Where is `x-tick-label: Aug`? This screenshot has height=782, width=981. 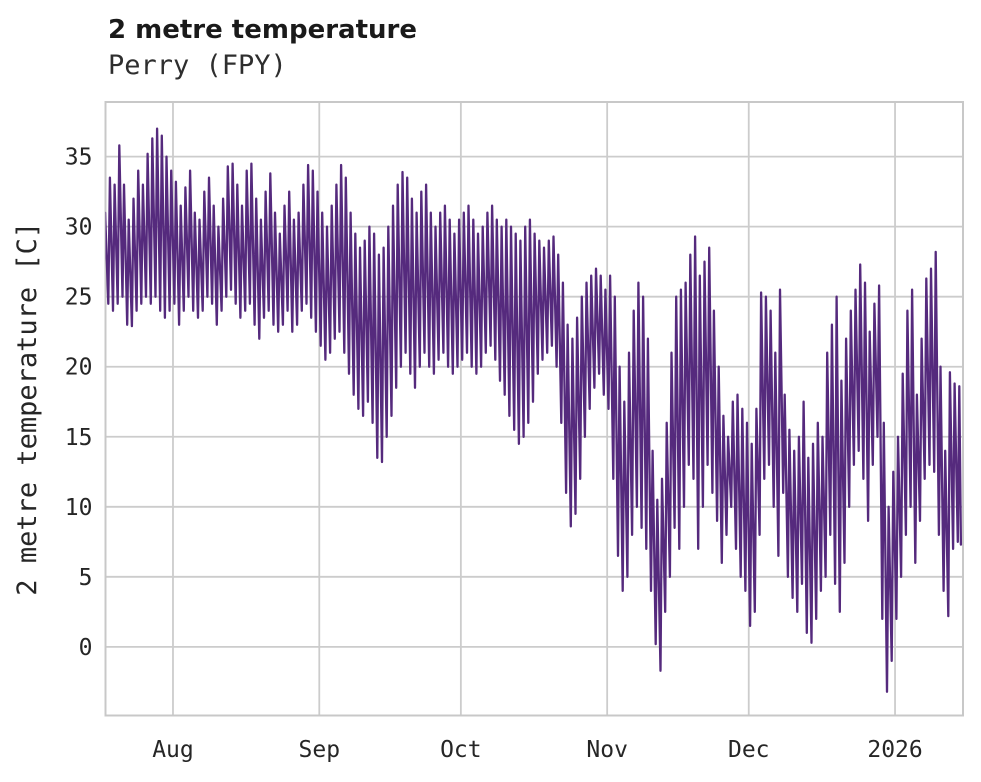
x-tick-label: Aug is located at coordinates (173, 750).